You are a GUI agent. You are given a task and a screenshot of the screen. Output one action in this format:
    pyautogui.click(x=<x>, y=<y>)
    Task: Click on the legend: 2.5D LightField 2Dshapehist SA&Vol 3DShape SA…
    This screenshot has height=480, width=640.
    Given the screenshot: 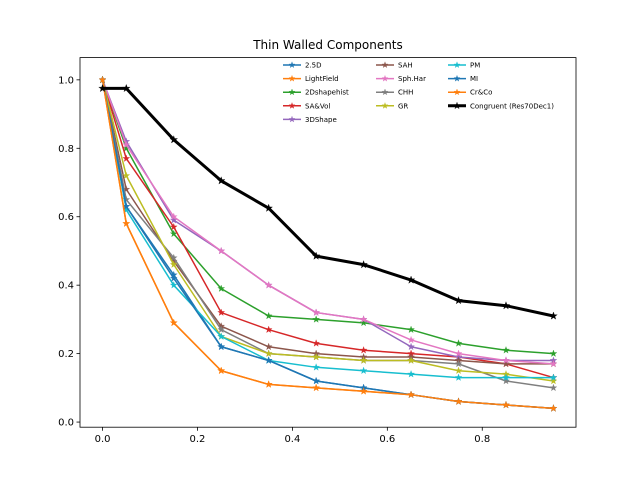 What is the action you would take?
    pyautogui.click(x=418, y=92)
    